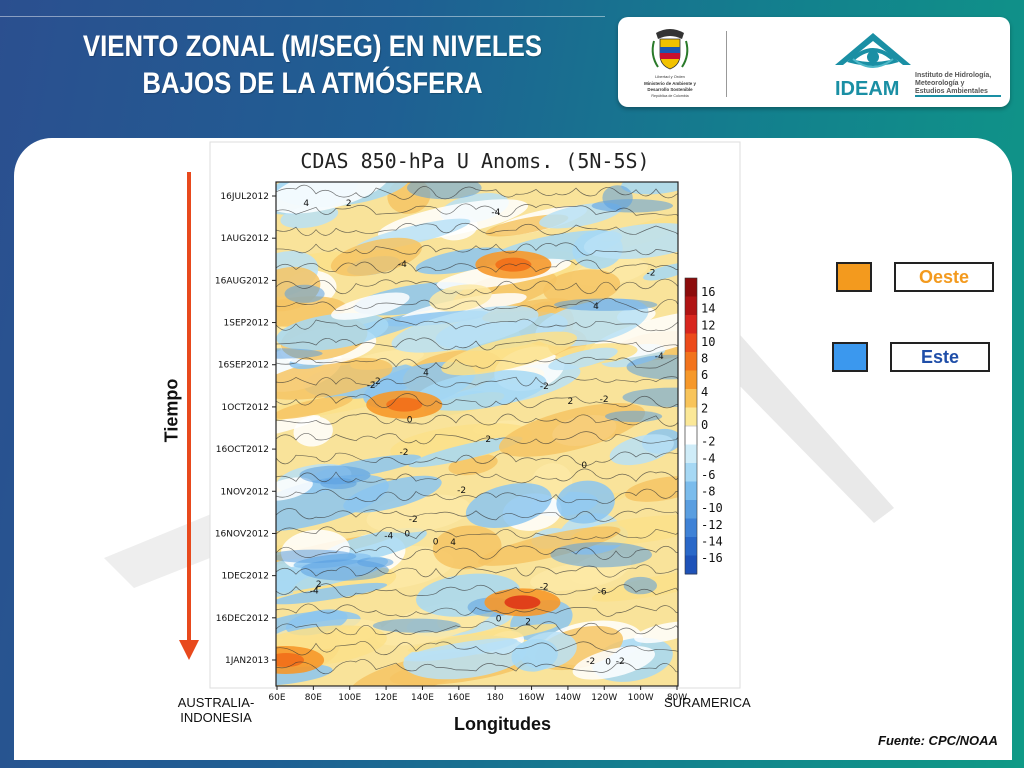 The image size is (1024, 768). I want to click on ministry-text-2: Desarrollo Sostenible, so click(670, 89).